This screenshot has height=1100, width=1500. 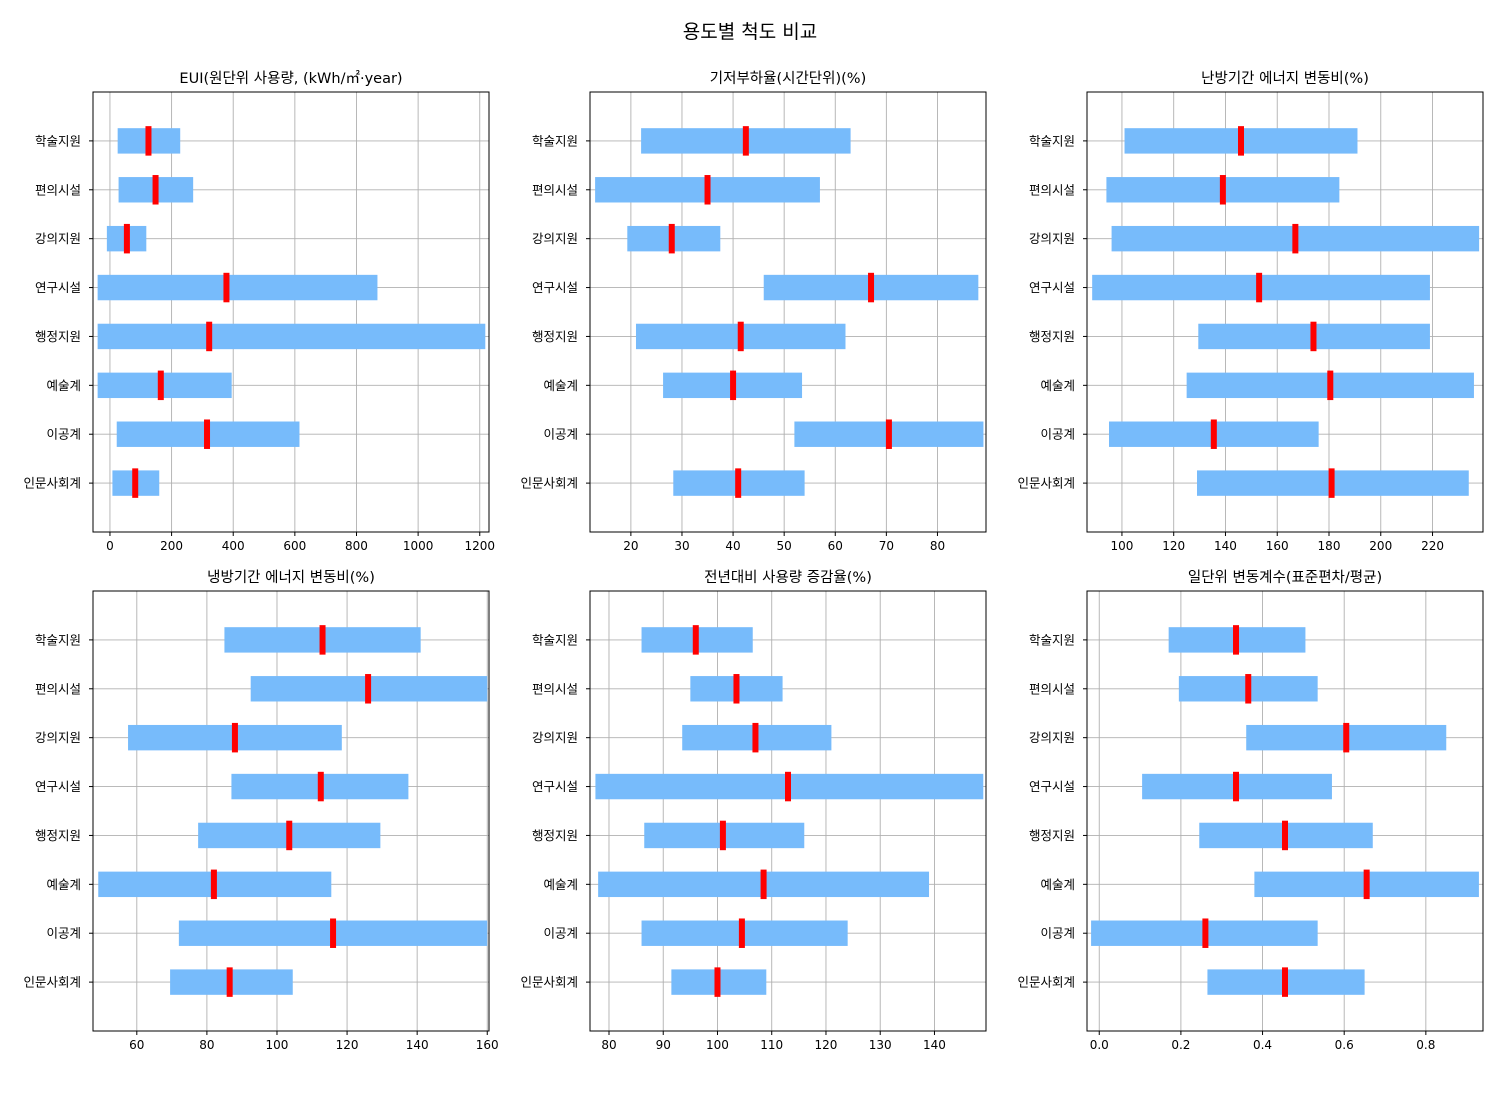 What do you see at coordinates (681, 546) in the screenshot?
I see `x-tick-label: 30` at bounding box center [681, 546].